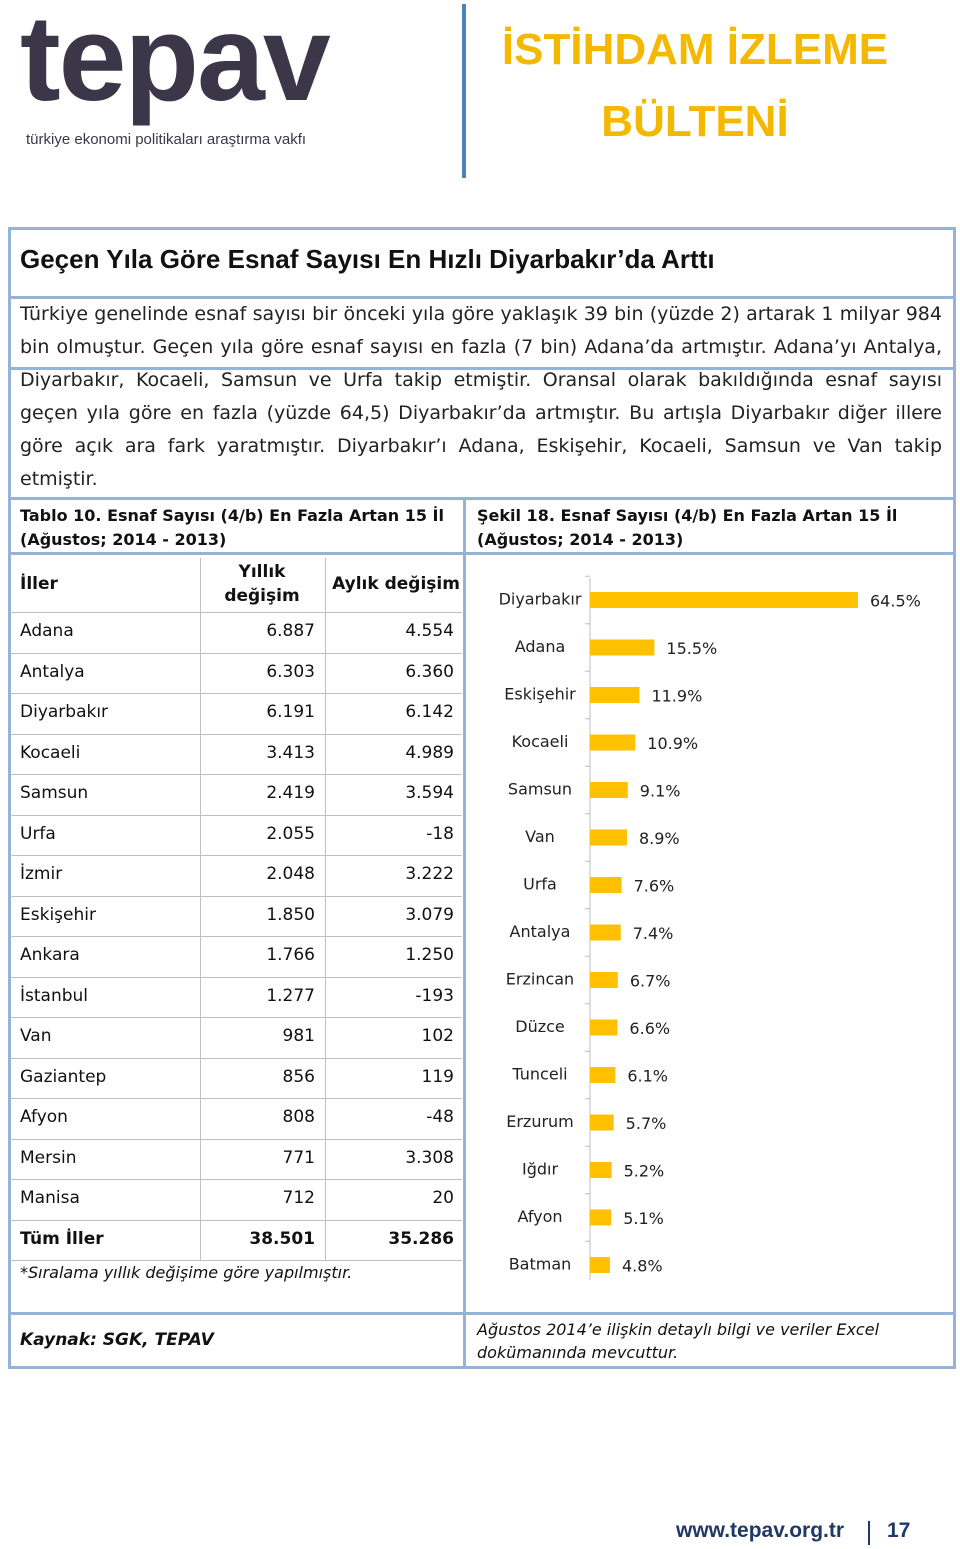 The width and height of the screenshot is (960, 1549). What do you see at coordinates (895, 601) in the screenshot?
I see `value-label: 64.5%` at bounding box center [895, 601].